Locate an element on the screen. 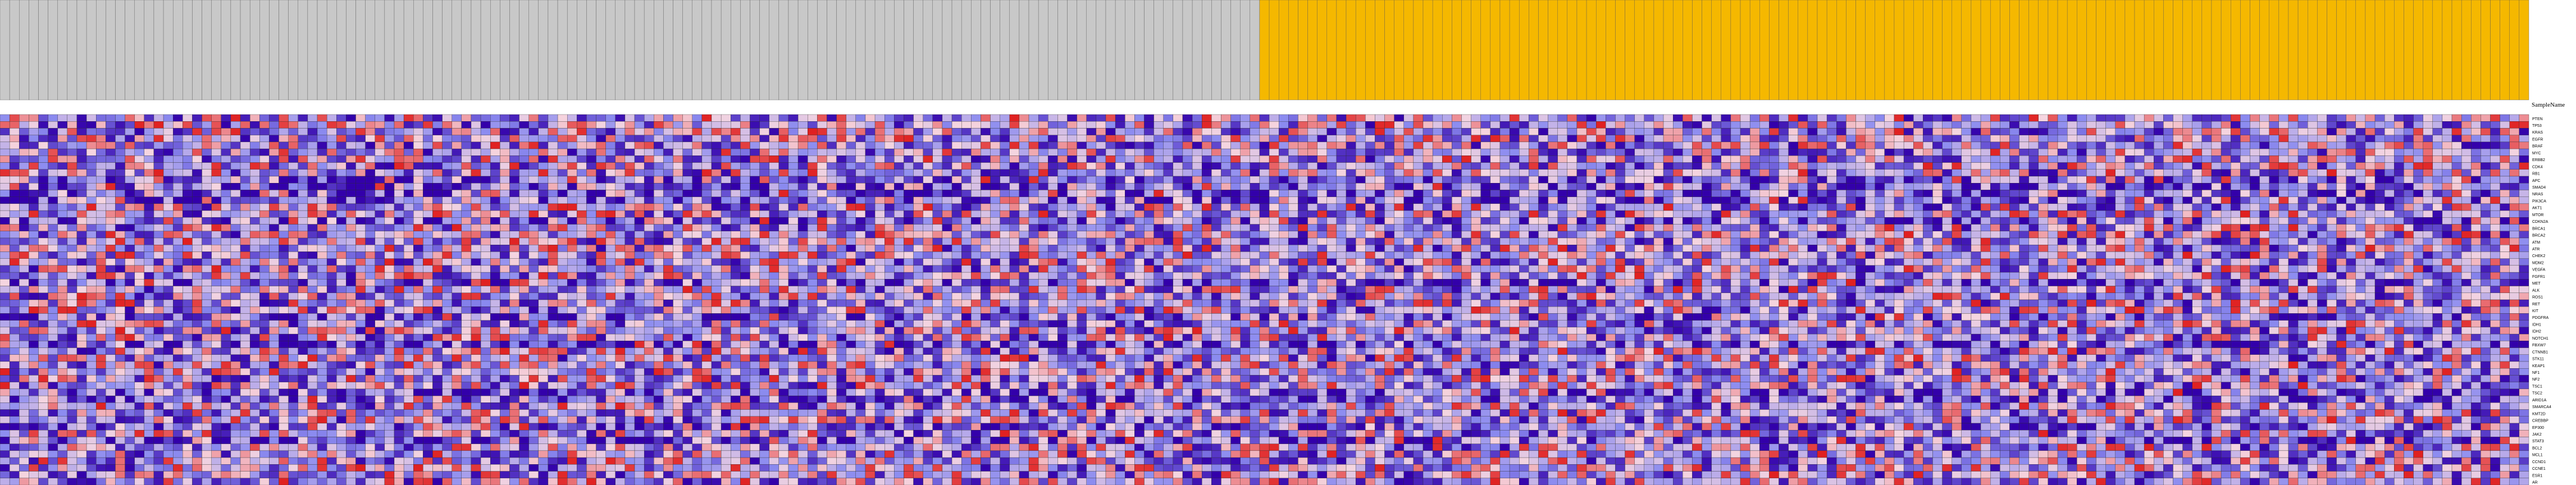  group-annotation-cell is located at coordinates (1784, 50).